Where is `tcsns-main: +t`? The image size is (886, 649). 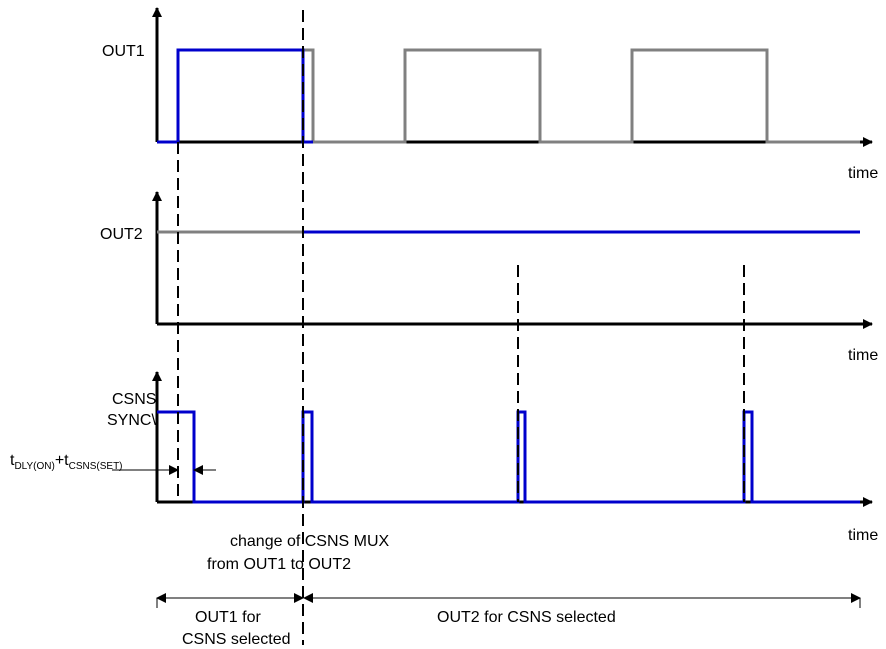
tcsns-main: +t is located at coordinates (62, 460).